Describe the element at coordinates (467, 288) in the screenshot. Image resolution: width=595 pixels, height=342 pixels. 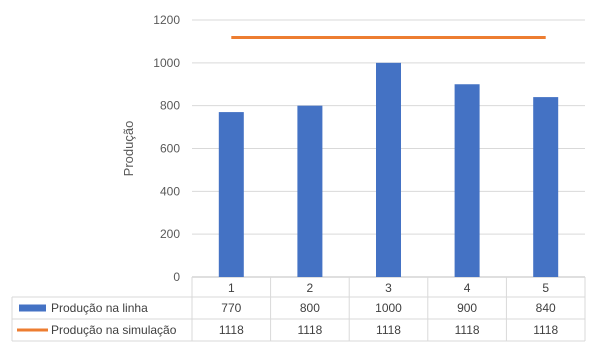
I see `x-tick-label: 4` at that location.